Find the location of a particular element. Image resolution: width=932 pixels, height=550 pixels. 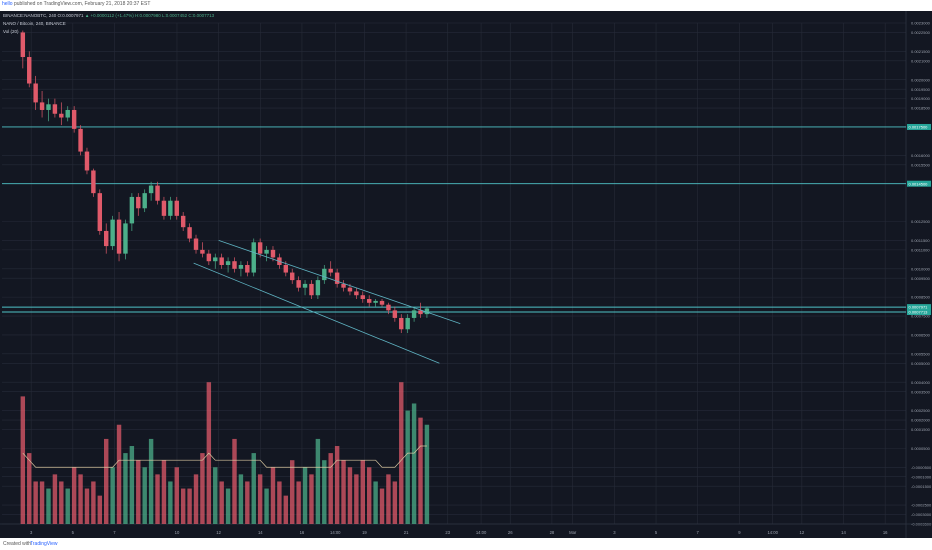

symbol-low: L:0.0007452 is located at coordinates (175, 15).